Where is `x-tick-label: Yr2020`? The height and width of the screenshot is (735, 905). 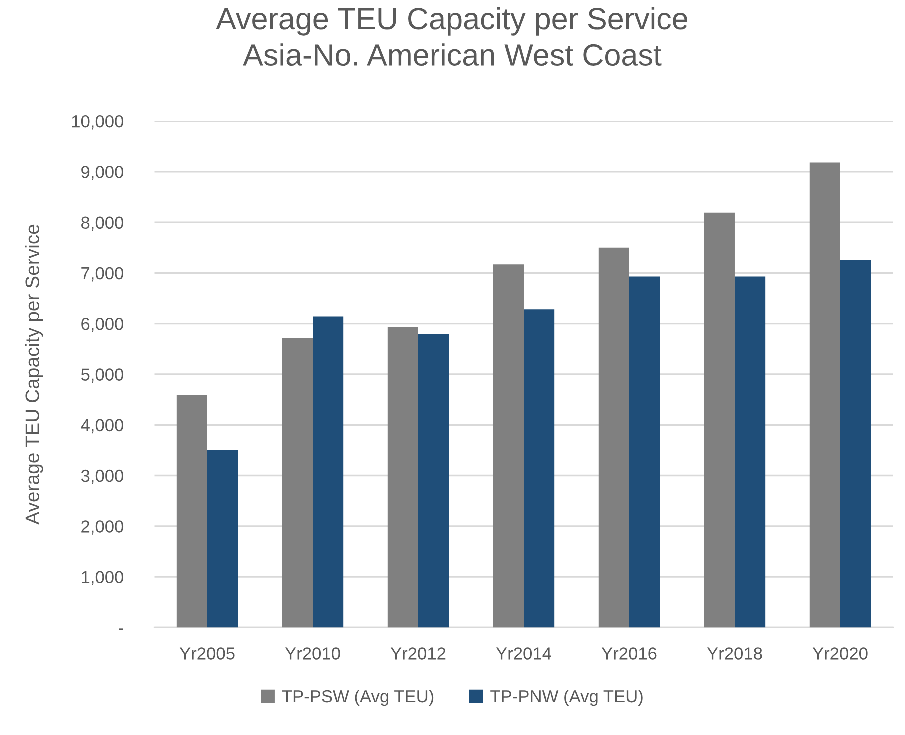
x-tick-label: Yr2020 is located at coordinates (840, 654).